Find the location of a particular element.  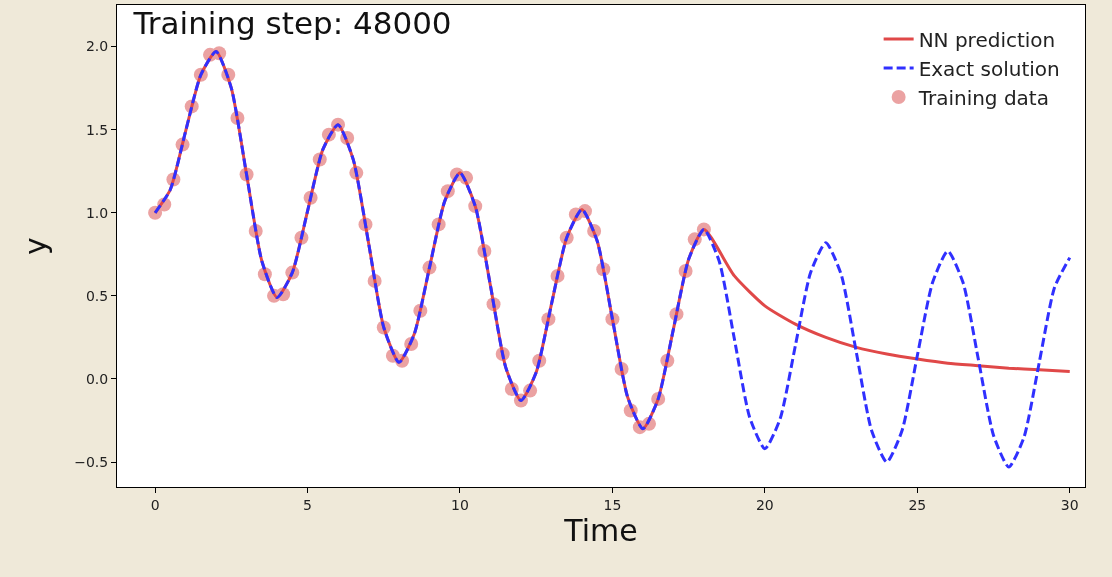

x-tick-label: 15 is located at coordinates (612, 504).